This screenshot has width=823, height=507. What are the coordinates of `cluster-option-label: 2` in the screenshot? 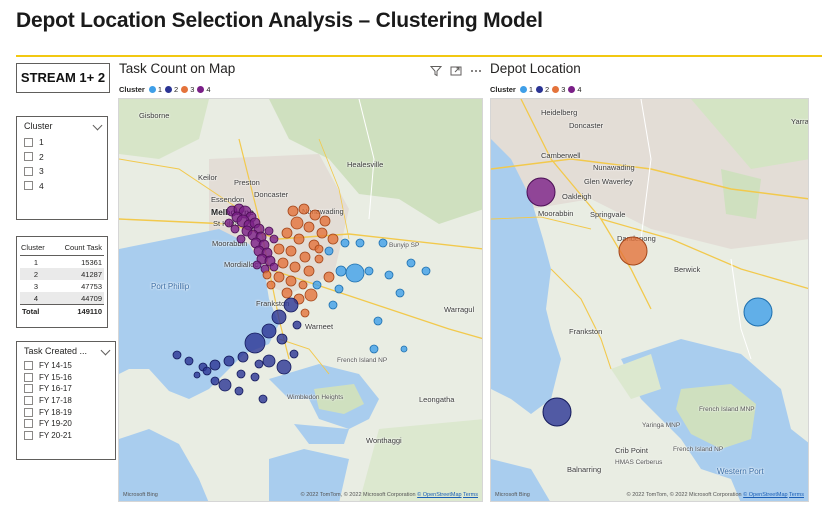 It's located at (41, 156).